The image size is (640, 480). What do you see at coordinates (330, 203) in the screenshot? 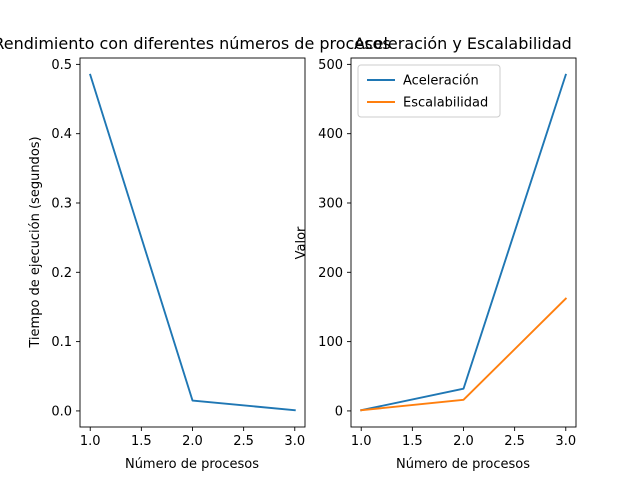
I see `y-tick-label: 300` at bounding box center [330, 203].